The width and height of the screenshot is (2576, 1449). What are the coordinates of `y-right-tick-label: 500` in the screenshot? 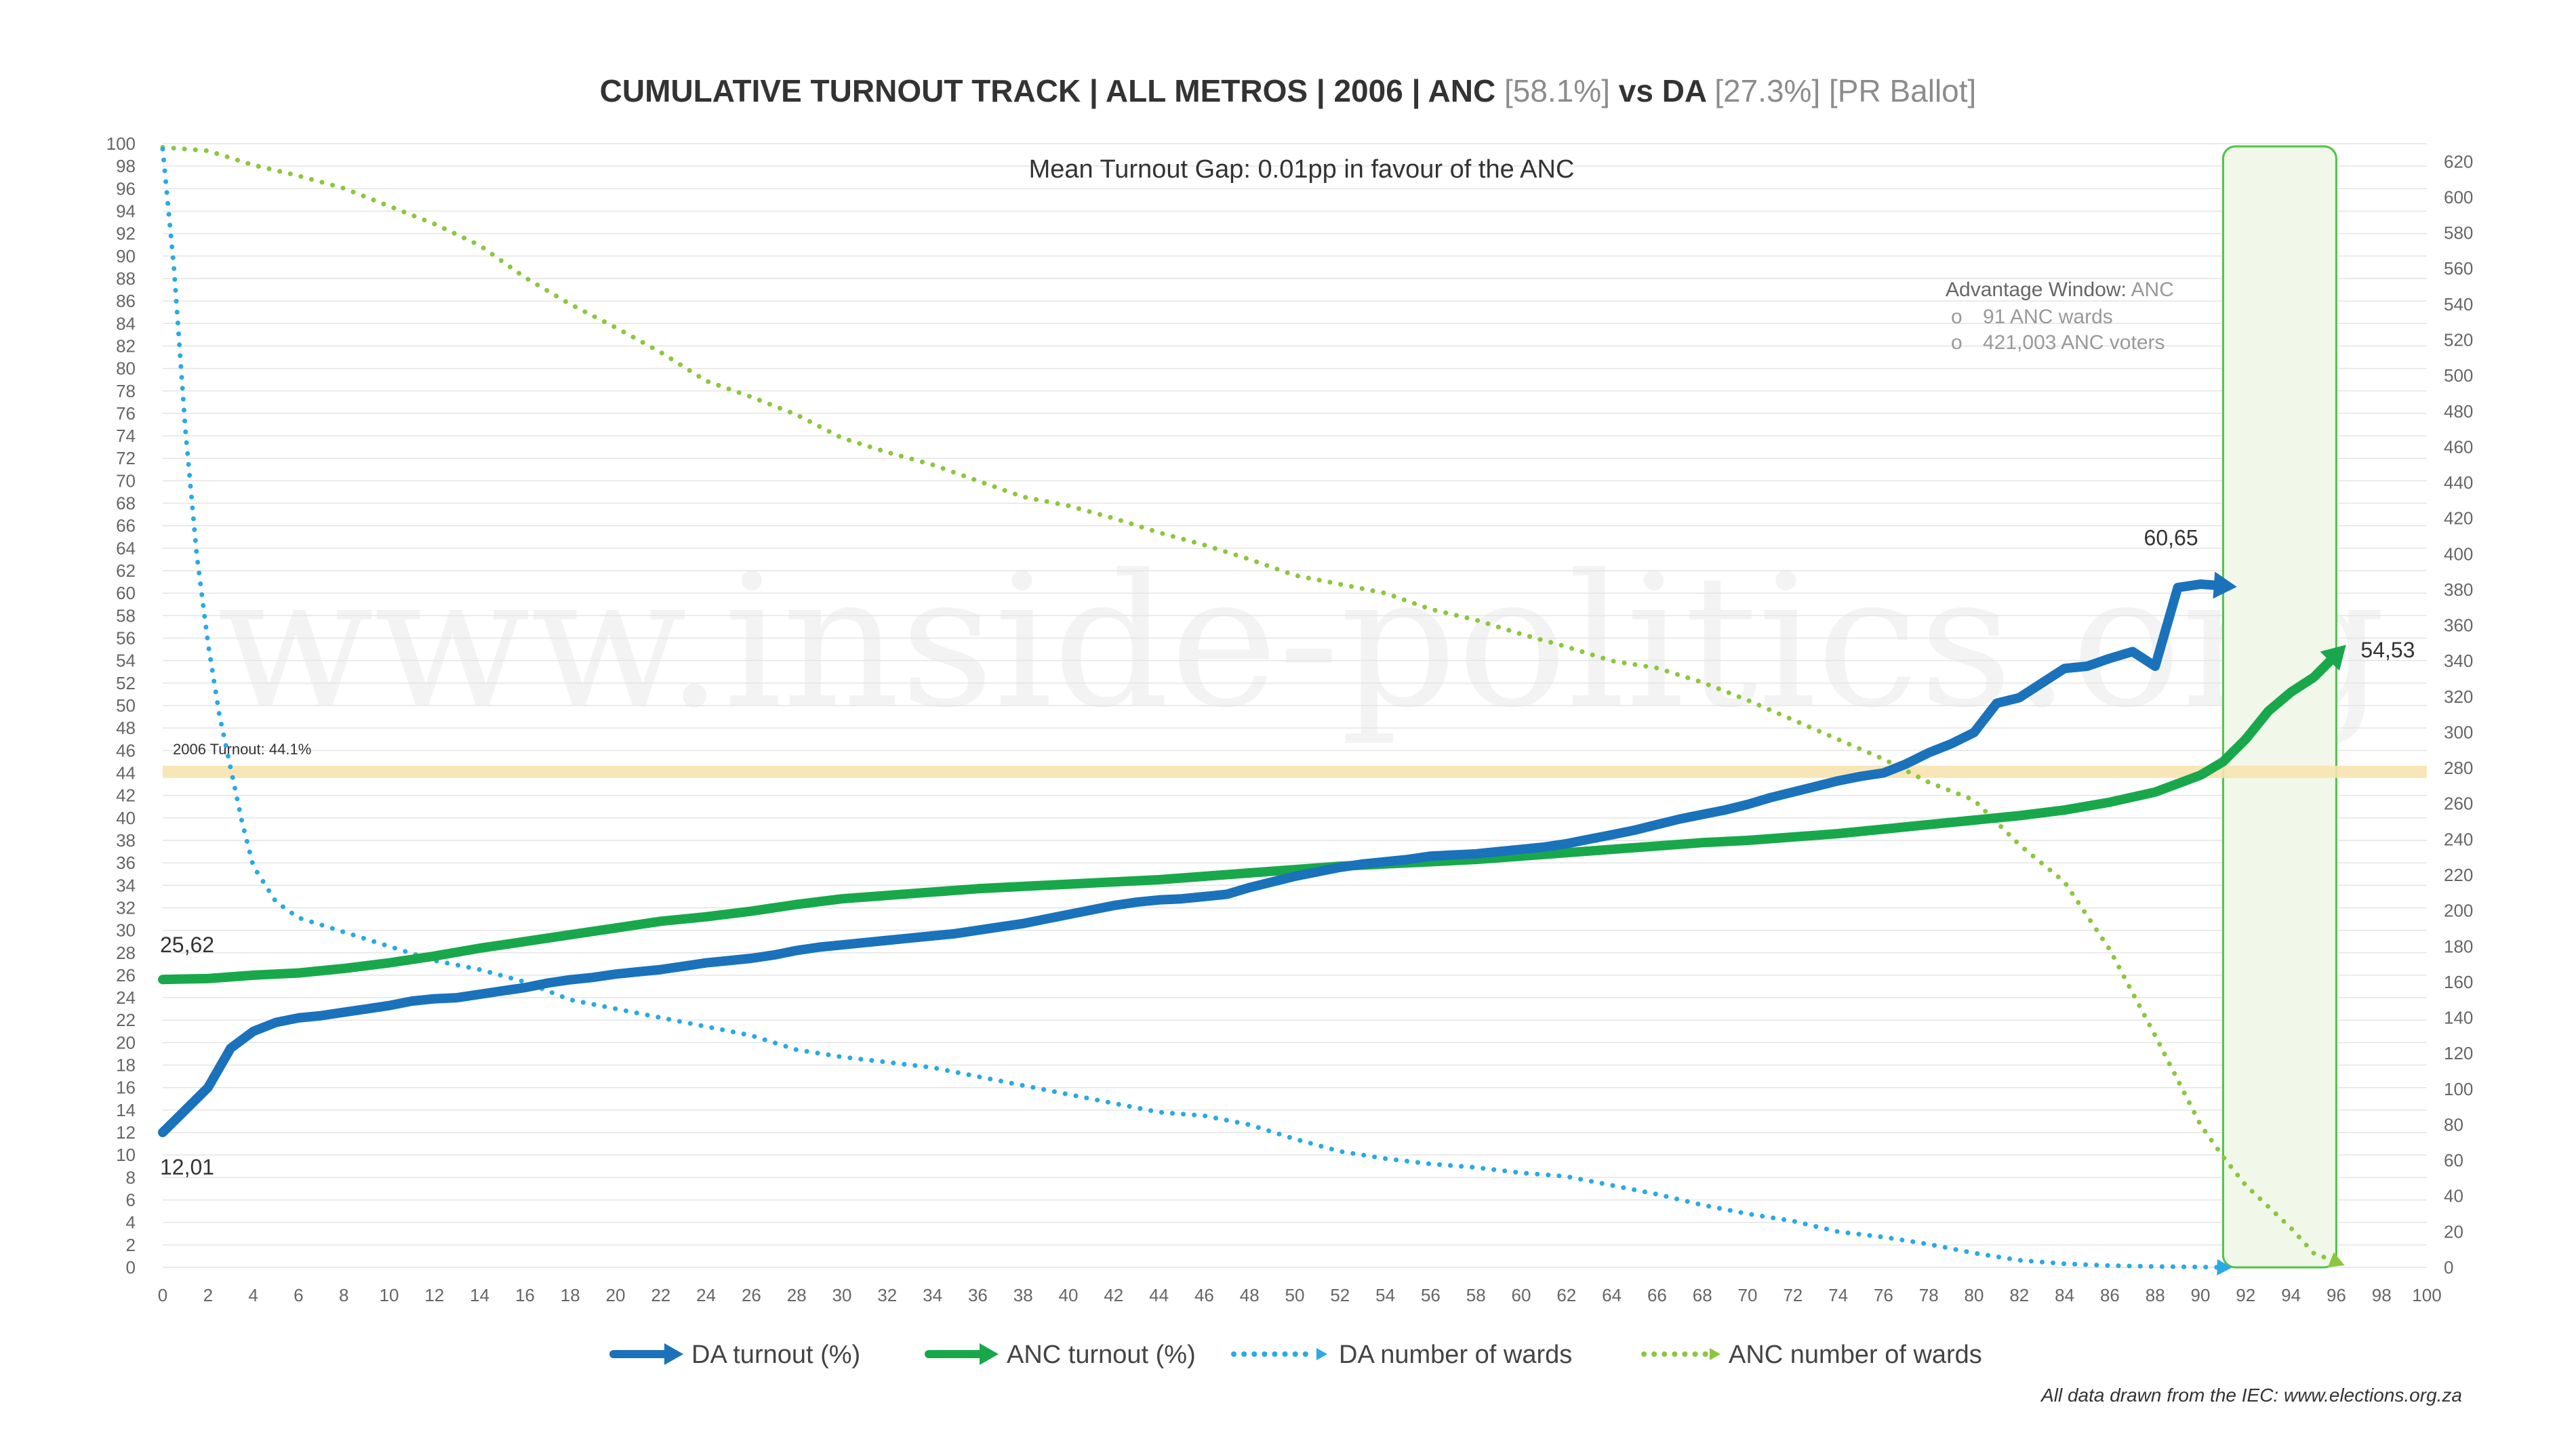 It's located at (2458, 375).